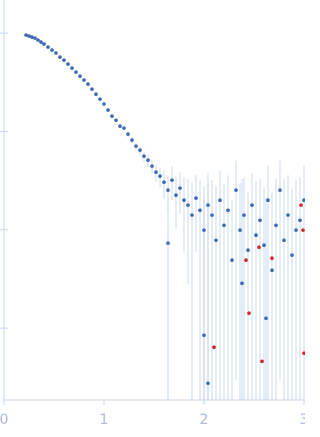 Image resolution: width=320 pixels, height=437 pixels. What do you see at coordinates (302, 420) in the screenshot?
I see `x-tick-label: 3` at bounding box center [302, 420].